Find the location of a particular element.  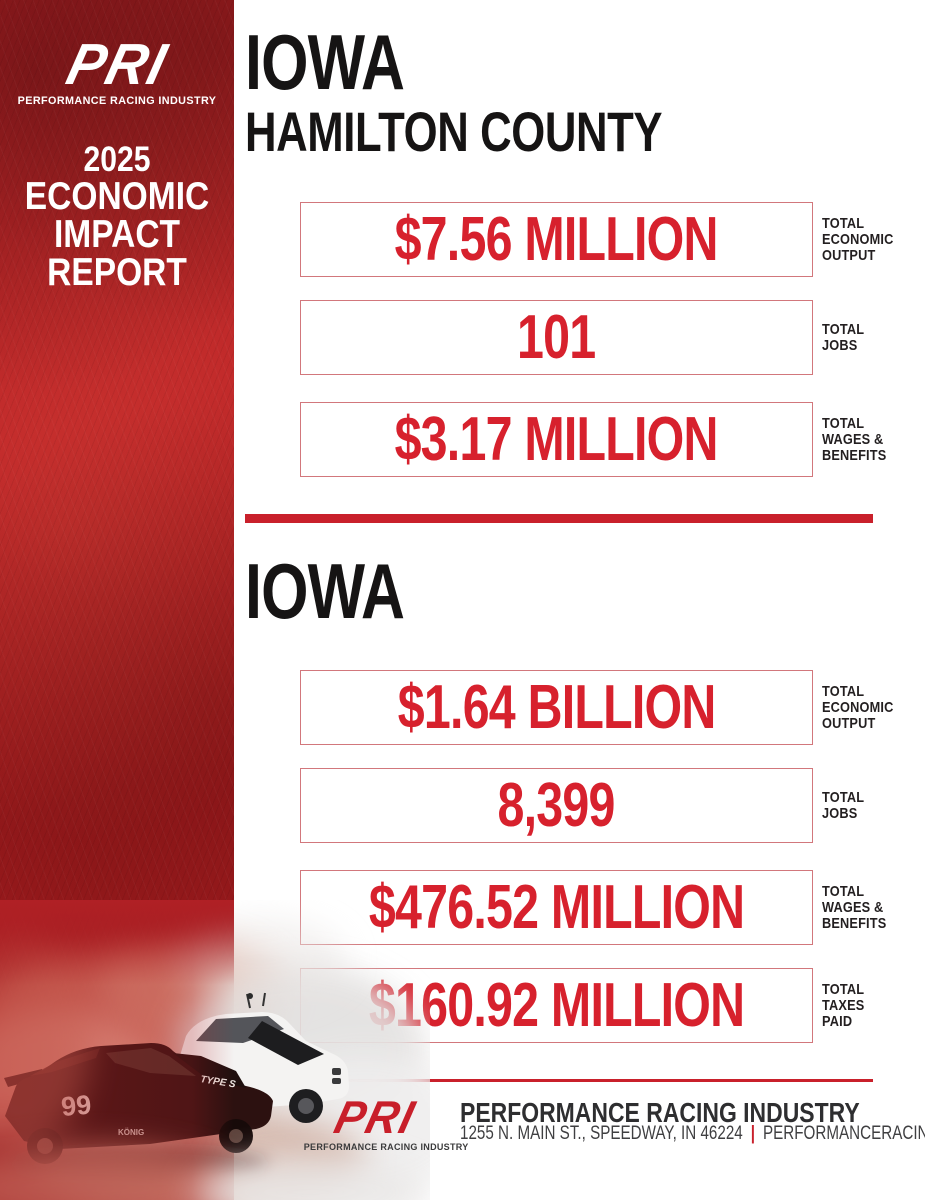

stat-row: $7.56 MILLION TOTAL ECONOMIC OUTPUT is located at coordinates (612, 240).